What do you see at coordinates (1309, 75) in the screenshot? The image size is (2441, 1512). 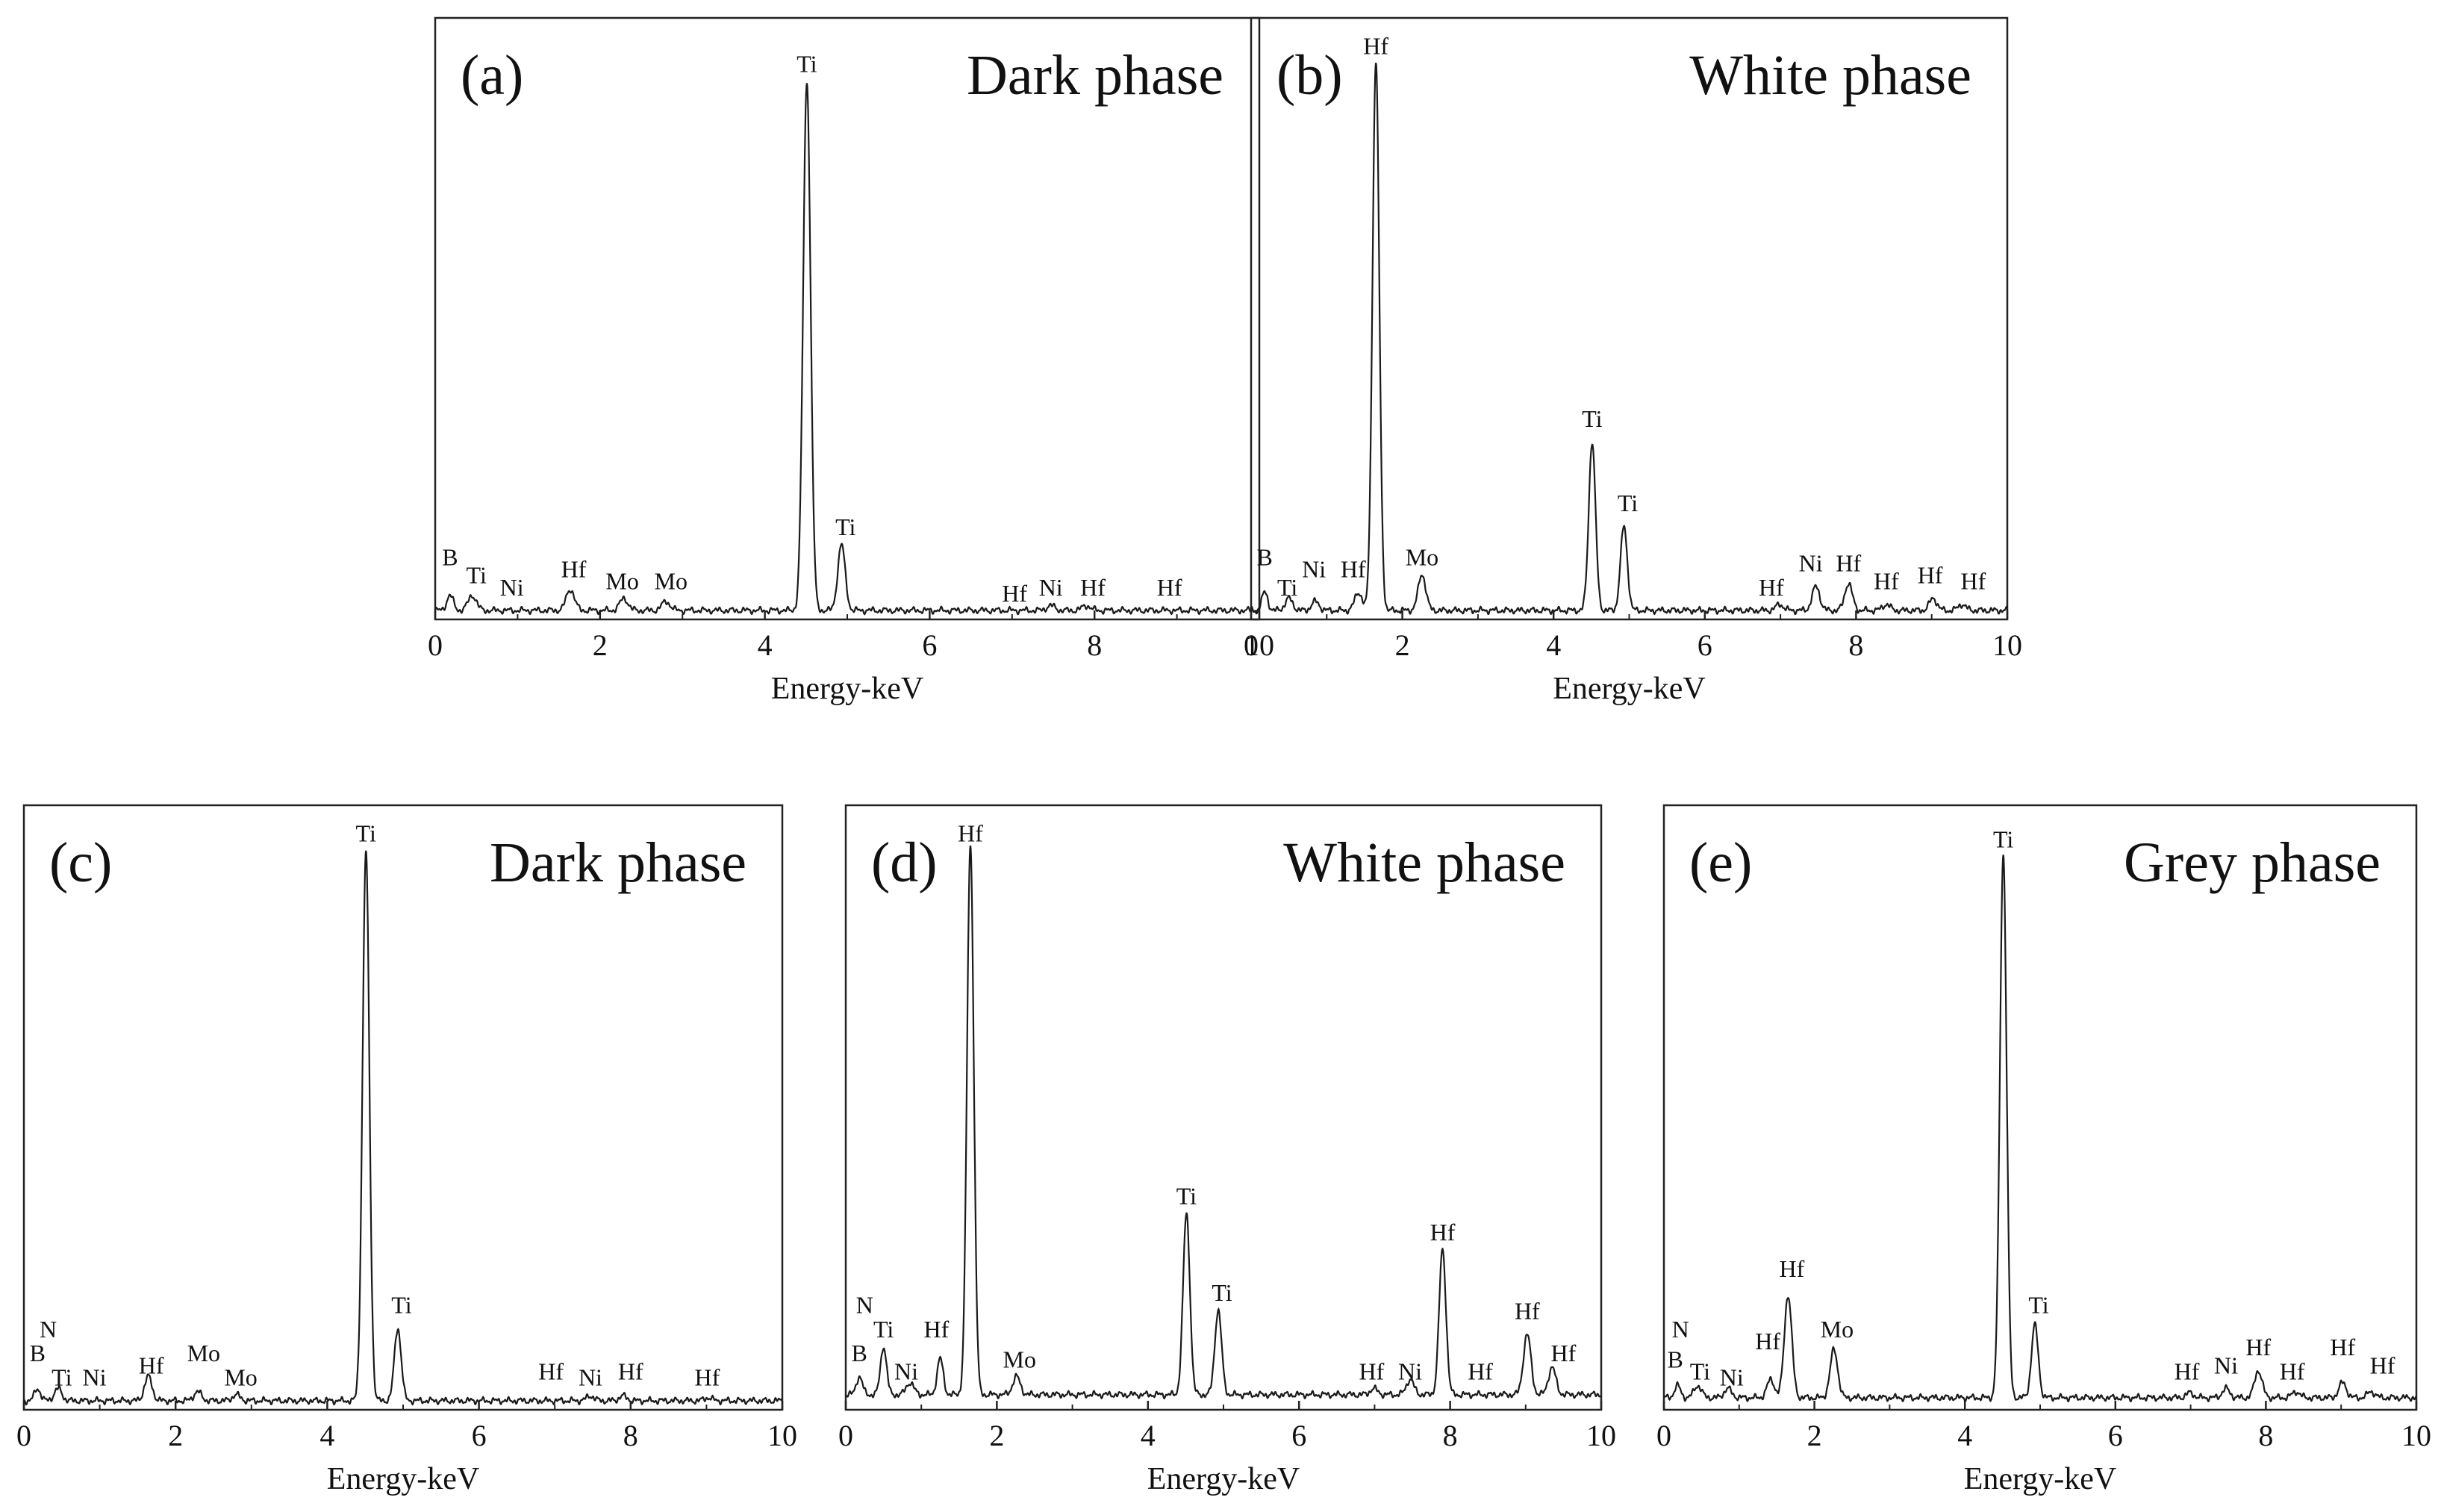 I see `panel-label: (b)` at bounding box center [1309, 75].